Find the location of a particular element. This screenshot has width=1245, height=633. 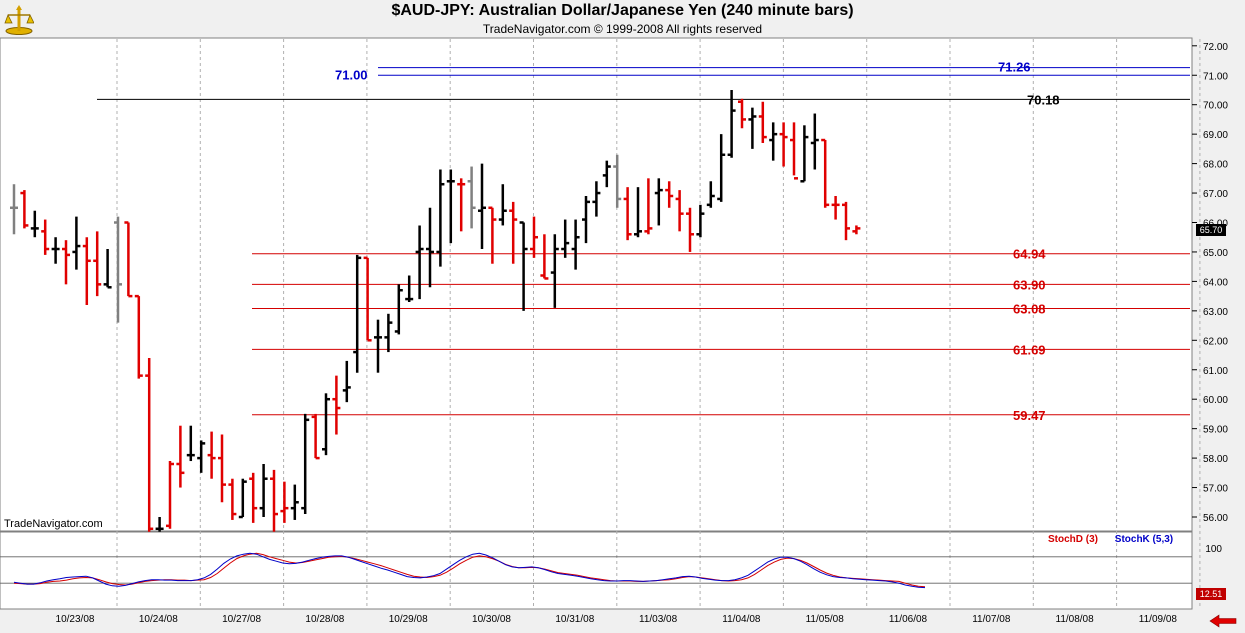

y-tick-label: 71.00 is located at coordinates (1215, 76).